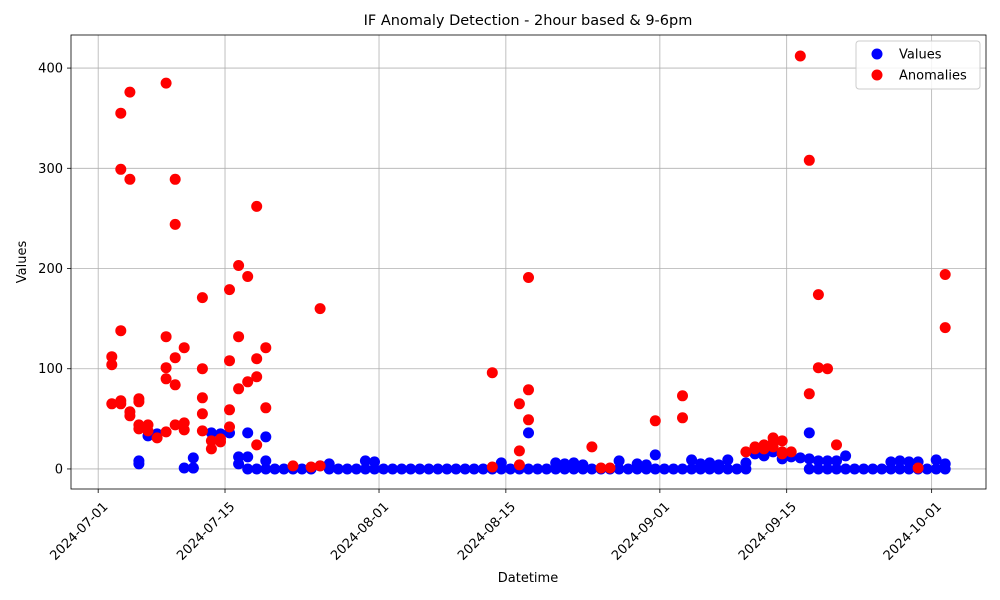  I want to click on y-tick-label: 200, so click(50, 269).